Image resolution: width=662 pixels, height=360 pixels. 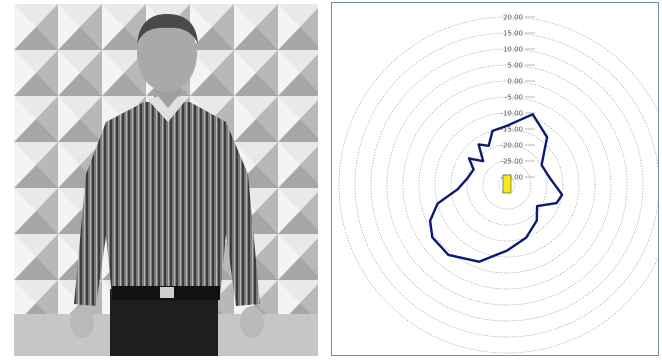 I want to click on collar, so click(x=167, y=109).